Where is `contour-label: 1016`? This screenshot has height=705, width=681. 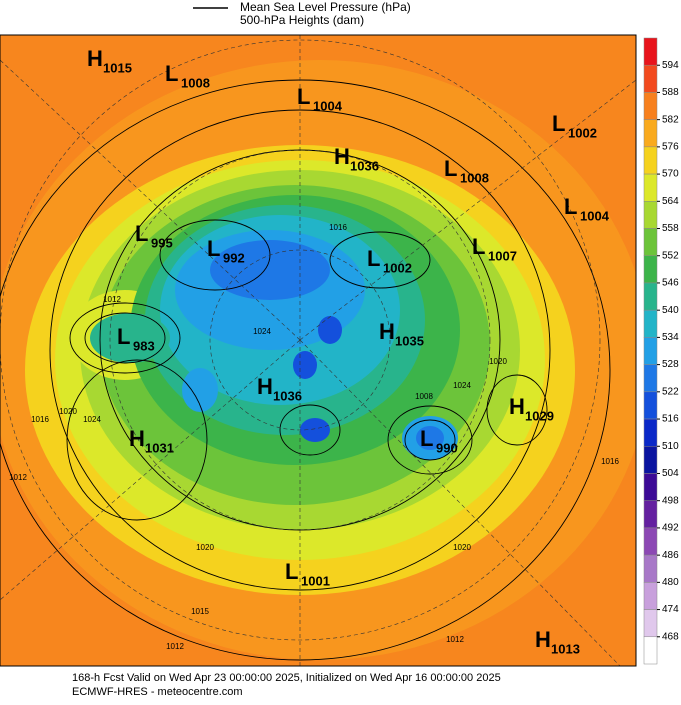
contour-label: 1016 is located at coordinates (610, 461).